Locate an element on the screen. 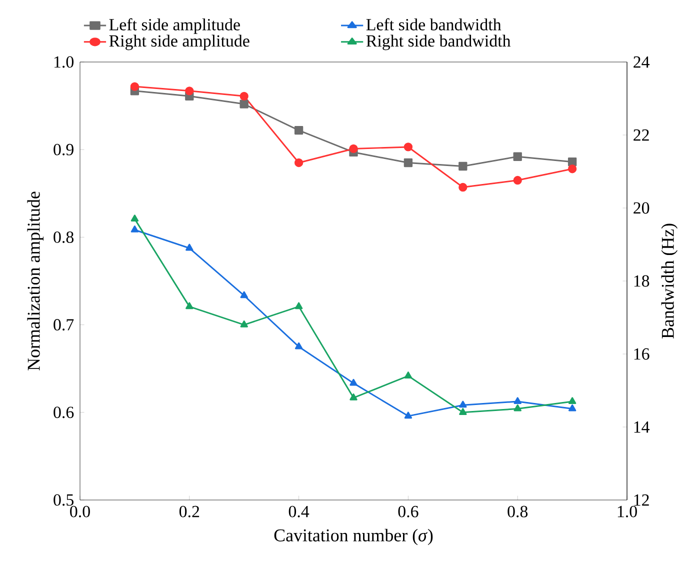 The height and width of the screenshot is (569, 682). y2-axis-title: Bandwidth (Hz) is located at coordinates (669, 281).